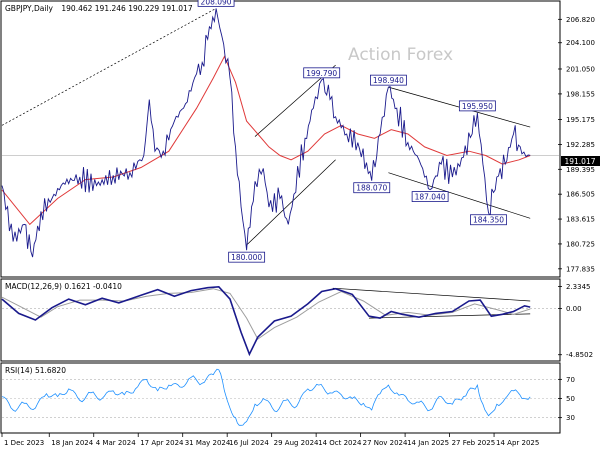  Describe the element at coordinates (474, 443) in the screenshot. I see `x-tick-label: 27 Feb 2025` at that location.